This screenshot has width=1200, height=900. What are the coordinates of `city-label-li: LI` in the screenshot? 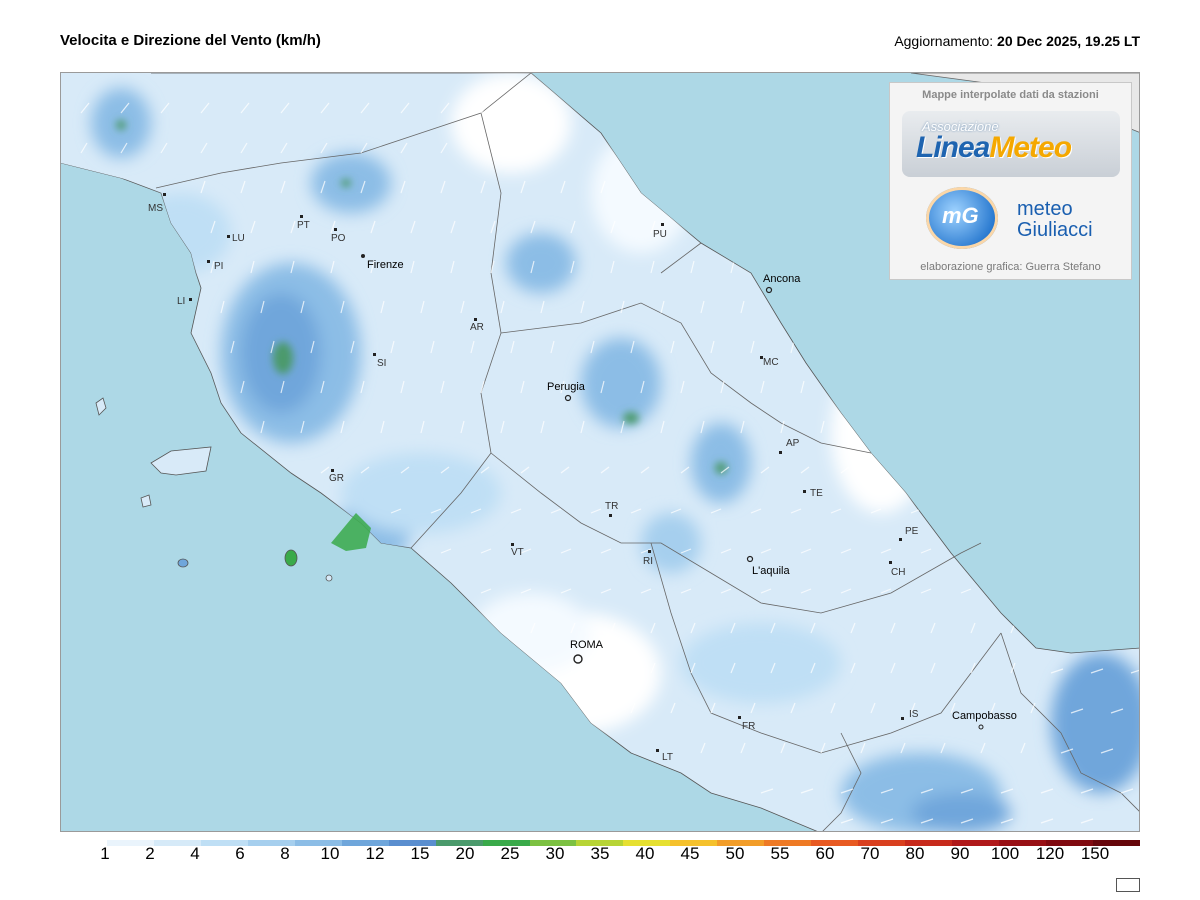 It's located at (181, 301).